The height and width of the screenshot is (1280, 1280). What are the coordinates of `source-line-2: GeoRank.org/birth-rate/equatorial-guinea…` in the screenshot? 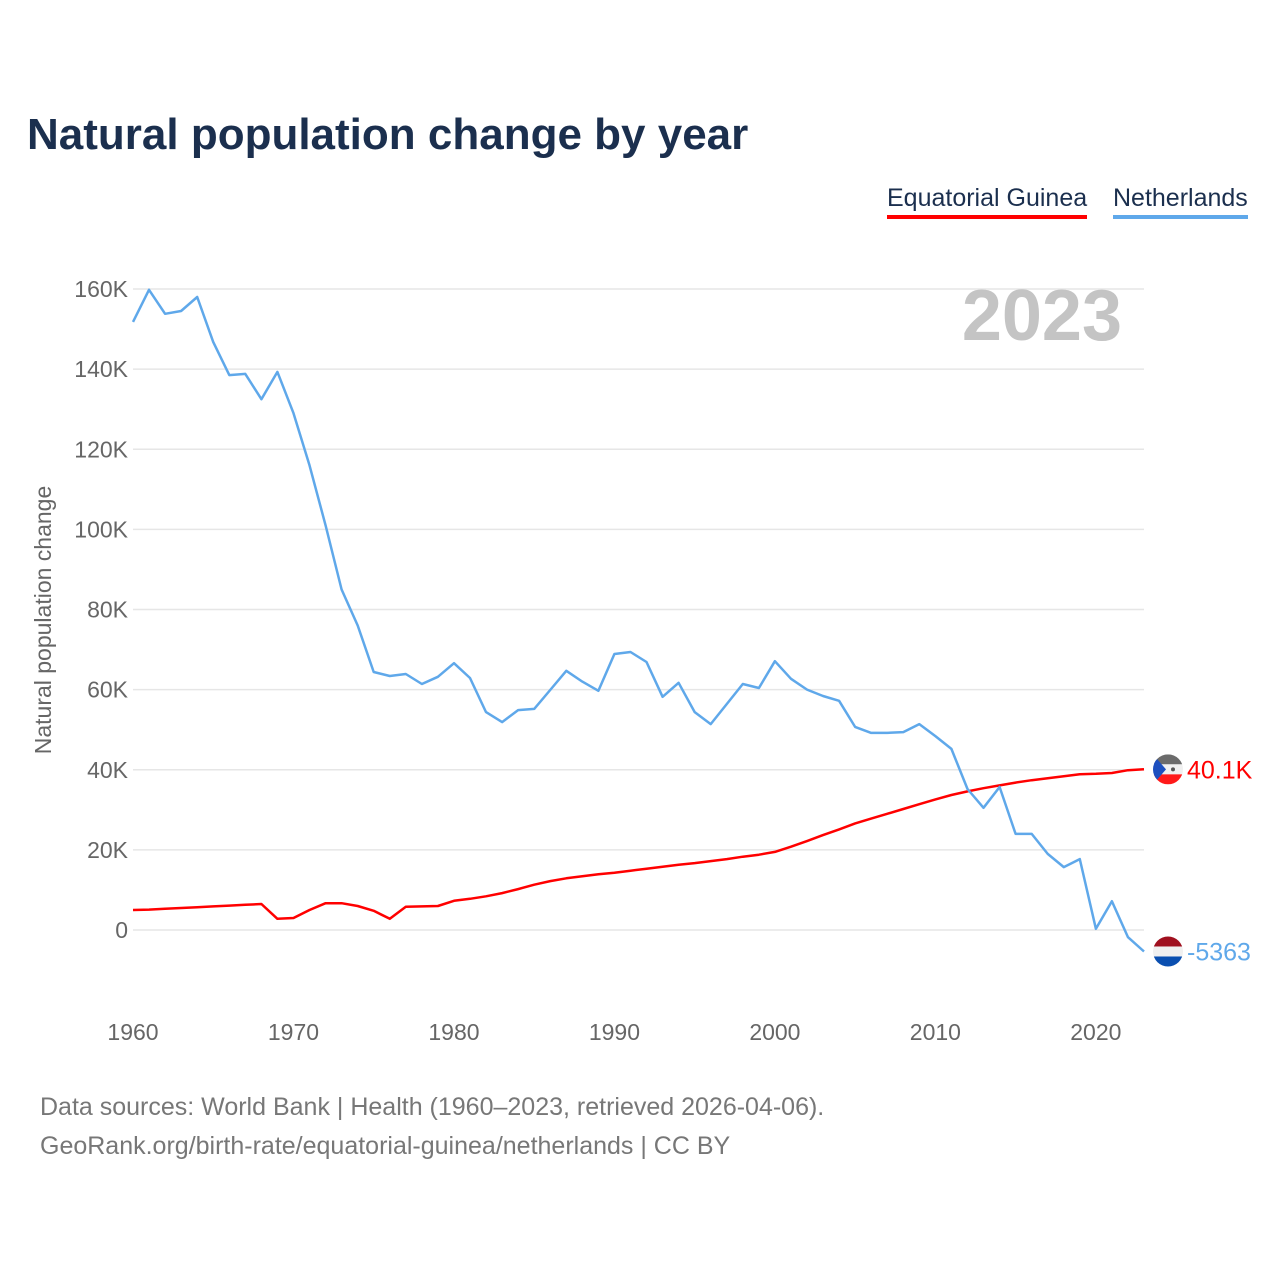 It's located at (385, 1146).